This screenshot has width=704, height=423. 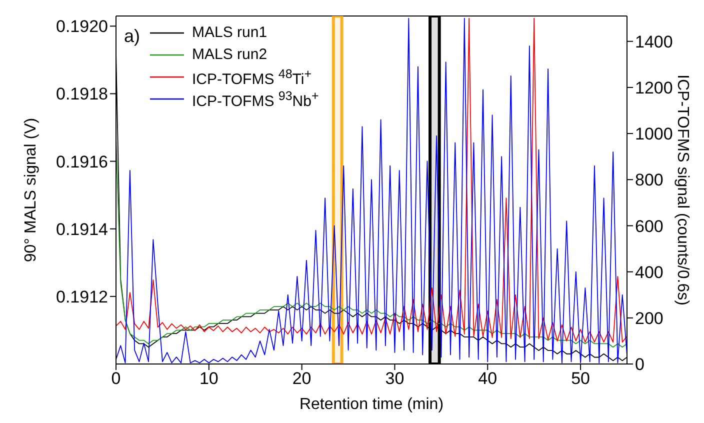 What do you see at coordinates (649, 226) in the screenshot?
I see `y2-tick-label: 600` at bounding box center [649, 226].